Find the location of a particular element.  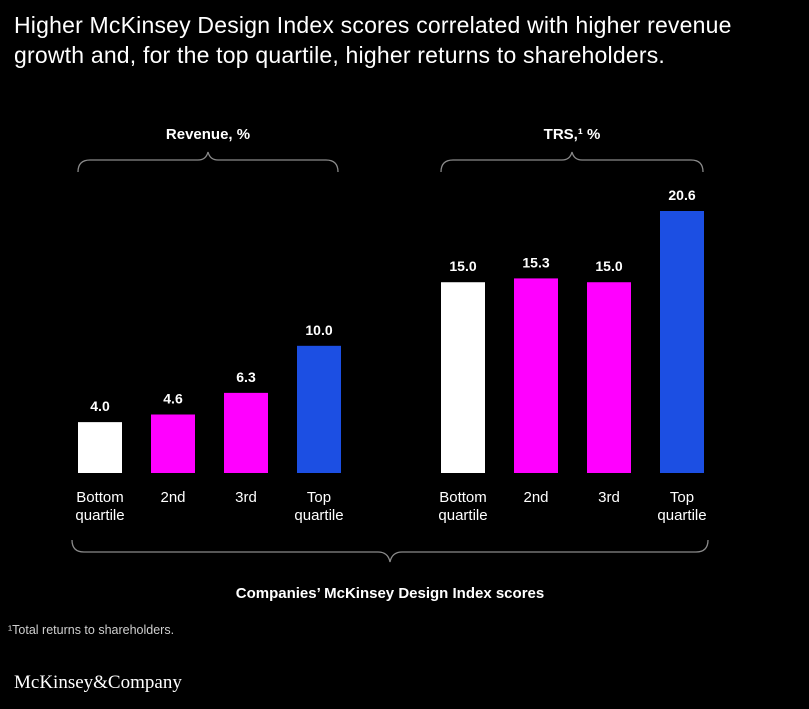

bottom-brace is located at coordinates (390, 551).